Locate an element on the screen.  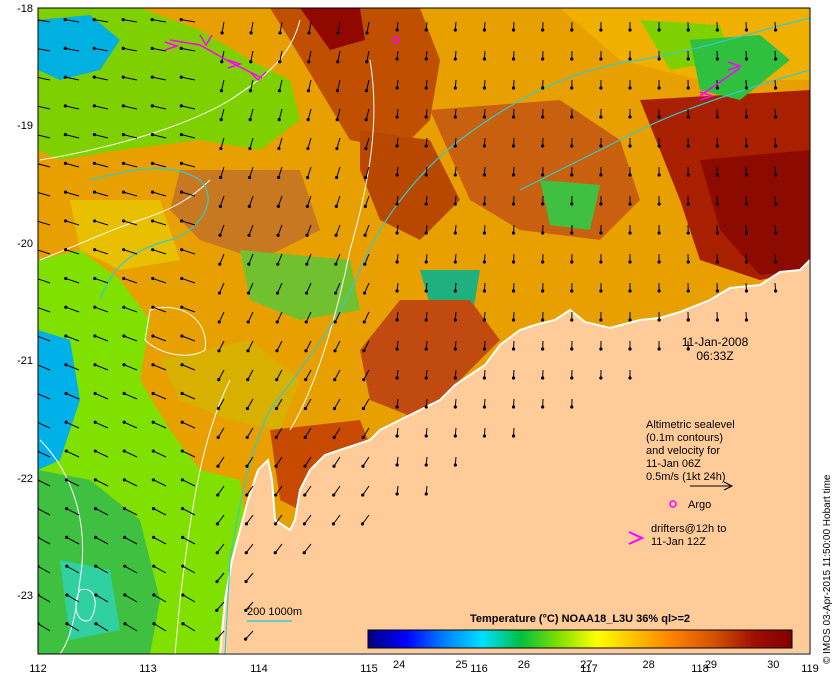
isobath-label: 200 1000m is located at coordinates (274, 612).